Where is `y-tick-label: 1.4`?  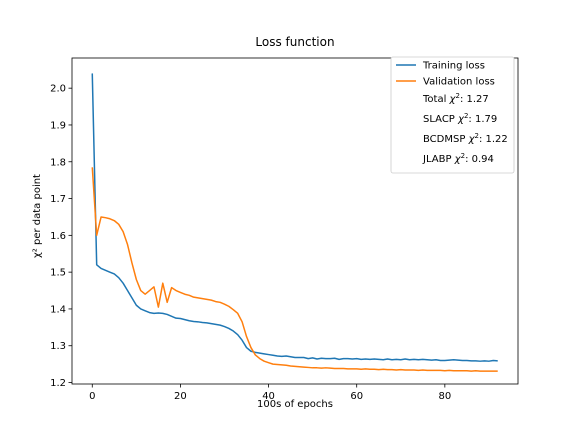 y-tick-label: 1.4 is located at coordinates (58, 309).